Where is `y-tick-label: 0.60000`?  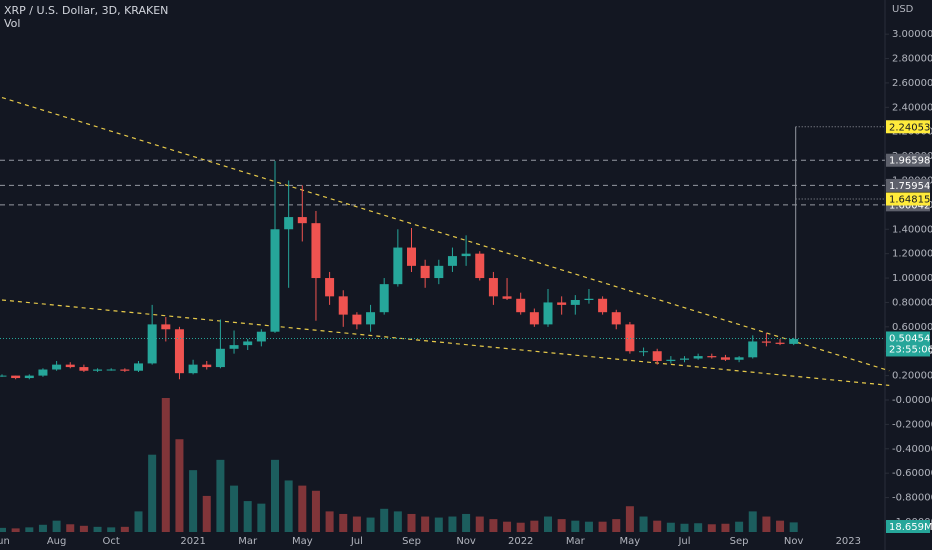 y-tick-label: 0.60000 is located at coordinates (912, 327).